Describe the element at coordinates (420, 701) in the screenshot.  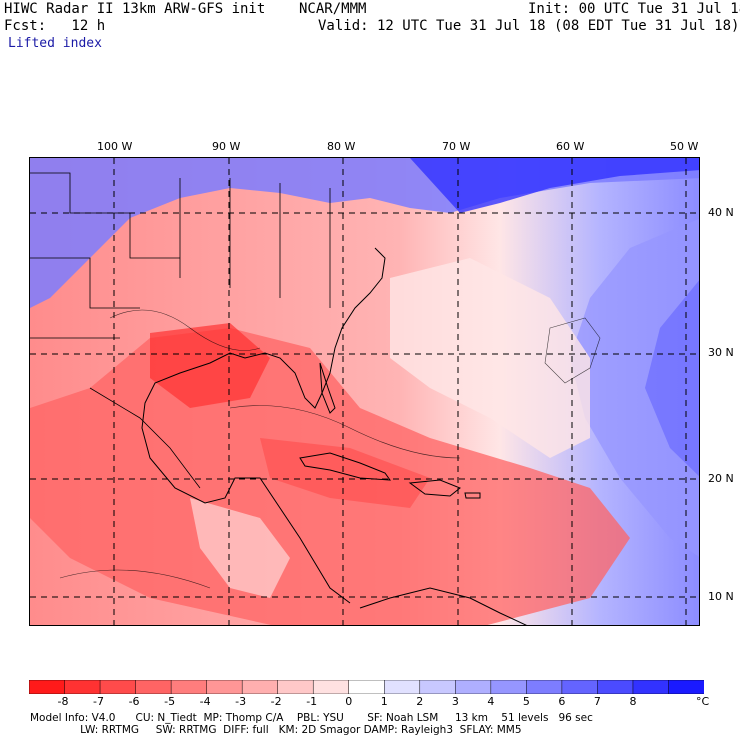
I see `colorbar-tick-label: 2` at that location.